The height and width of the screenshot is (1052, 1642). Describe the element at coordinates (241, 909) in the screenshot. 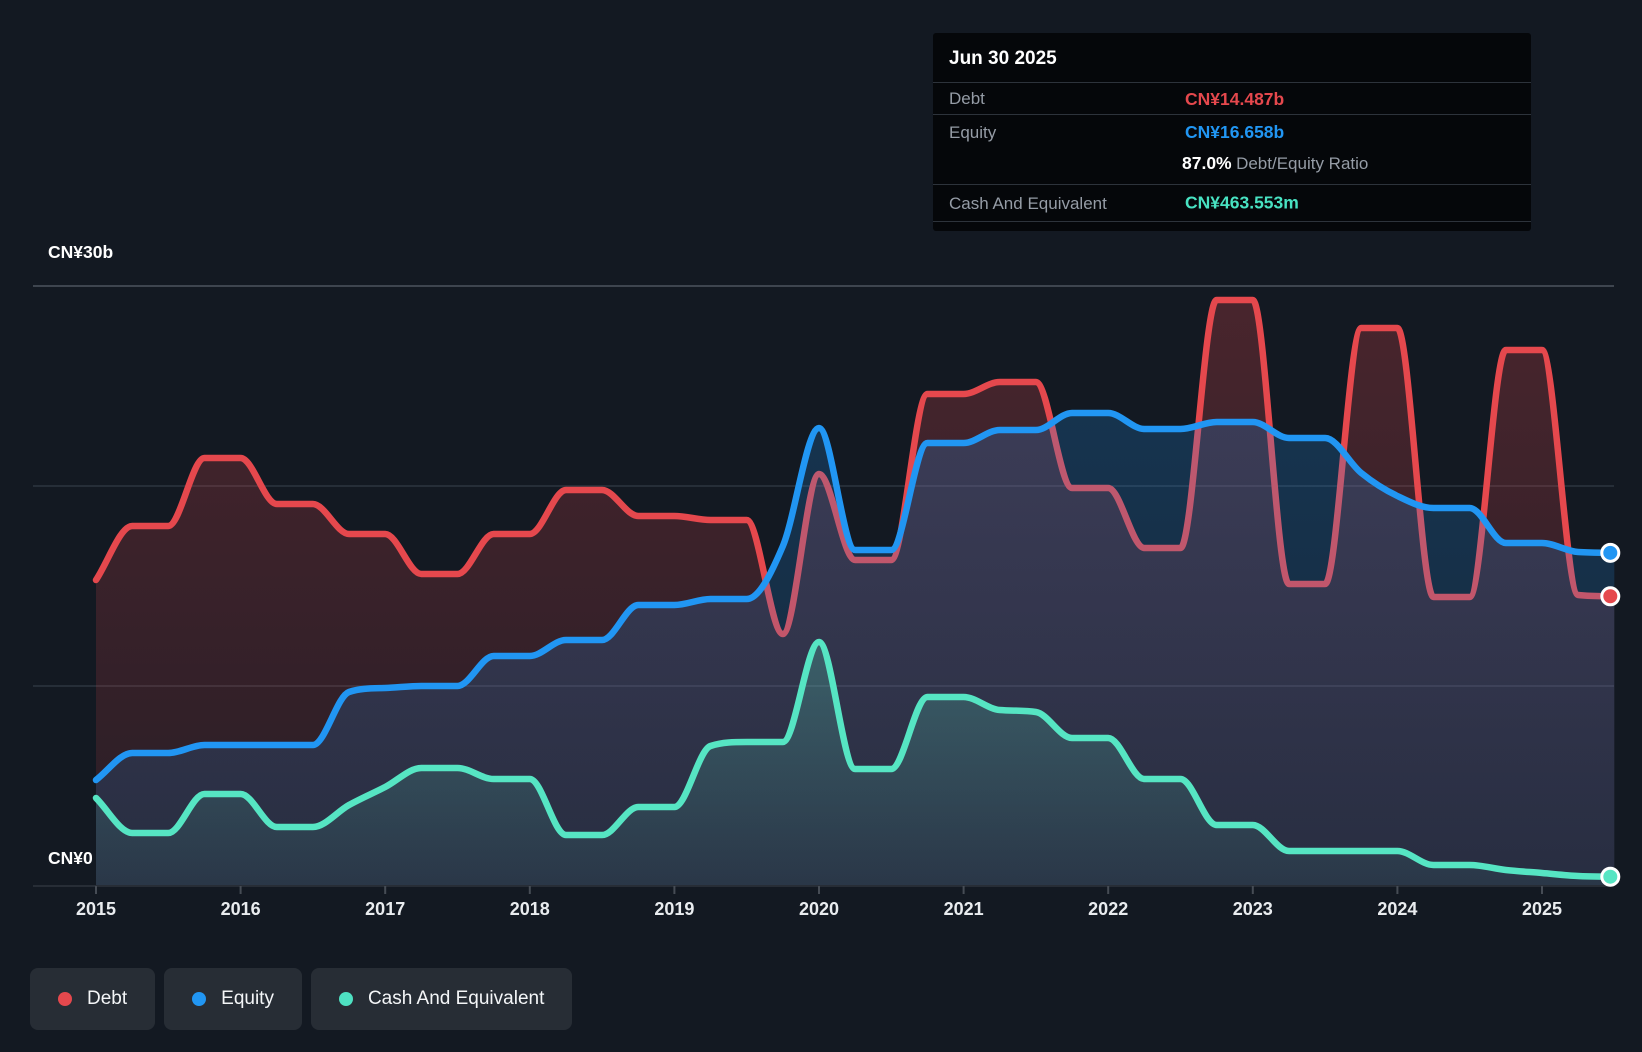

I see `x-axis-label-2016: 2016` at that location.